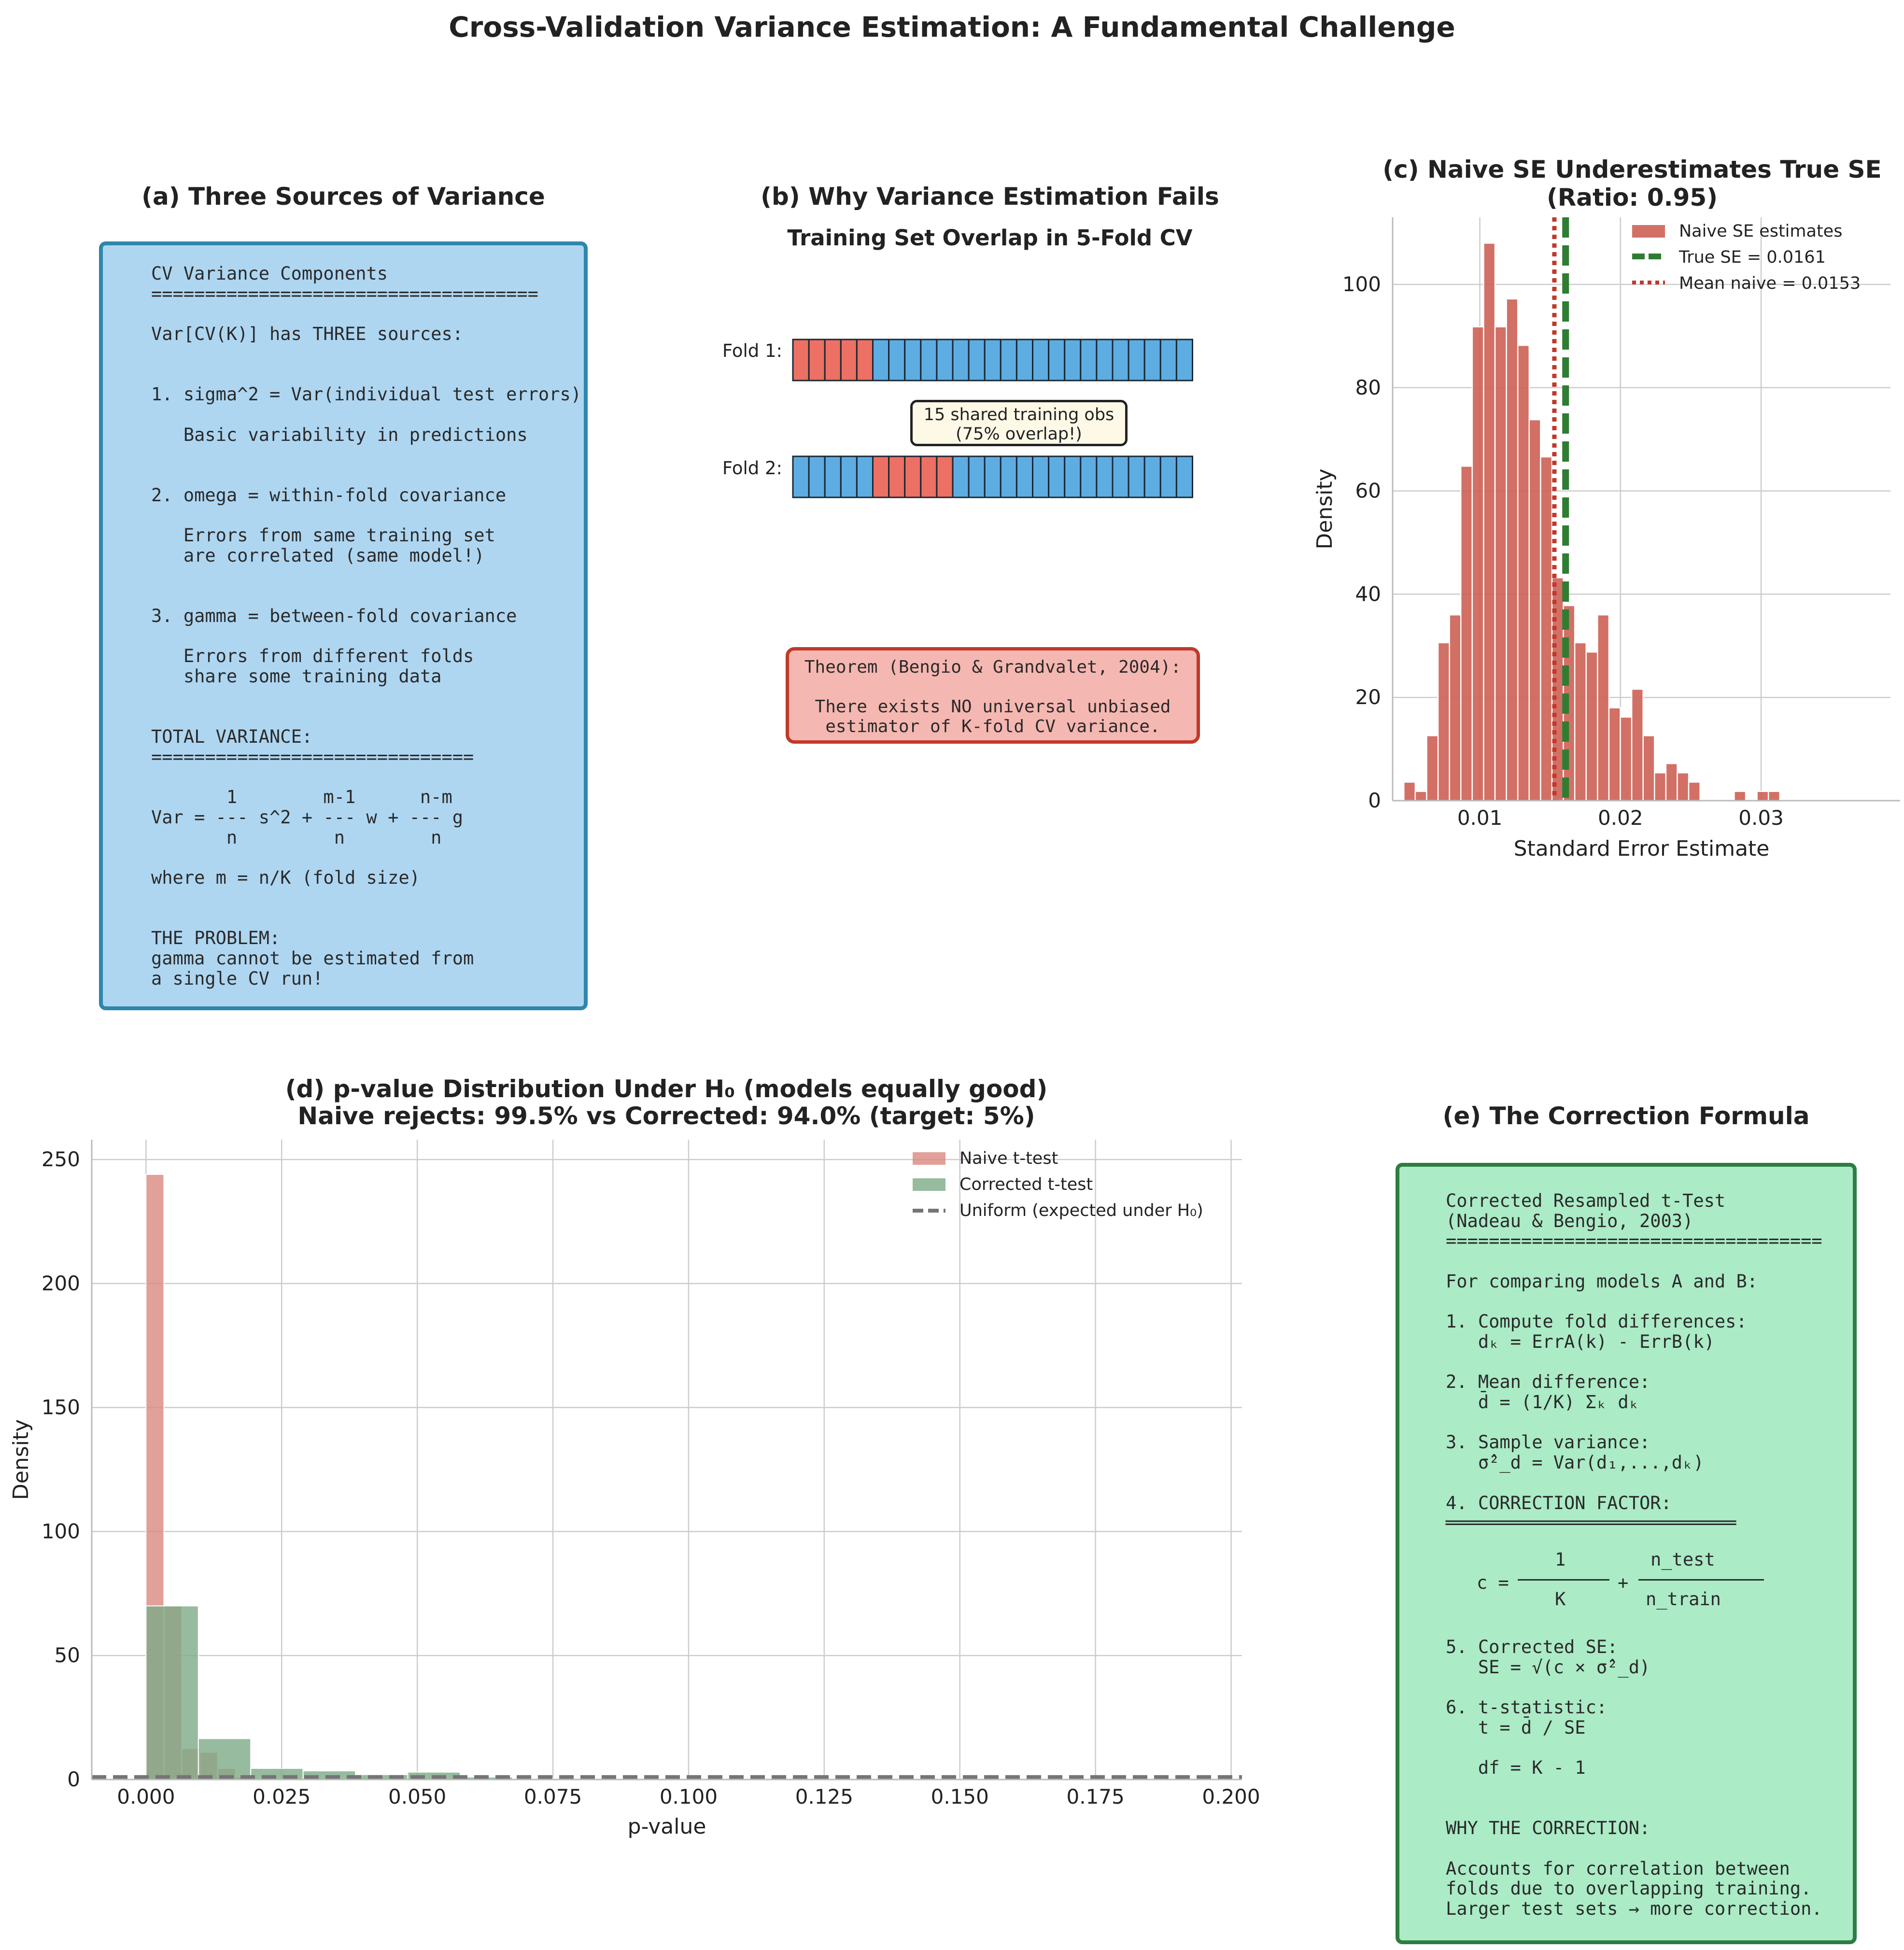 This screenshot has width=1904, height=1950. What do you see at coordinates (1548, 1382) in the screenshot?
I see `correction-formula-line: 2. Mean difference:` at bounding box center [1548, 1382].